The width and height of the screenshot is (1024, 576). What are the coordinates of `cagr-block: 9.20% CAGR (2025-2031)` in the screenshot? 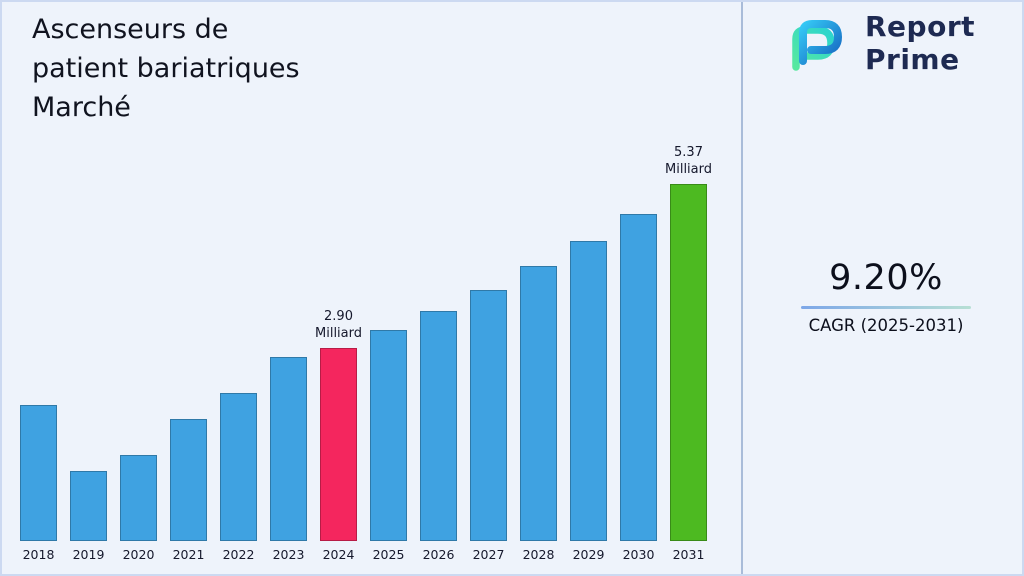 It's located at (886, 296).